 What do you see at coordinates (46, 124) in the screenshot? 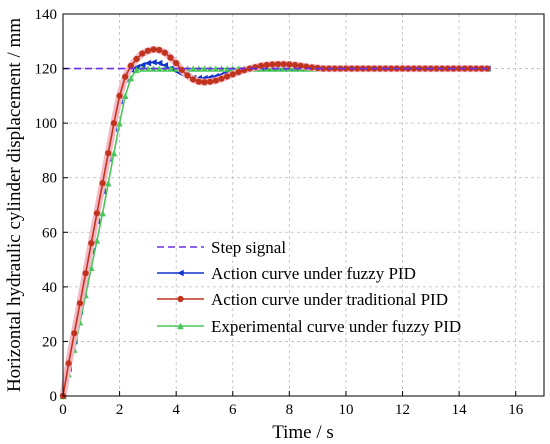
I see `y-tick-label: 100` at bounding box center [46, 124].